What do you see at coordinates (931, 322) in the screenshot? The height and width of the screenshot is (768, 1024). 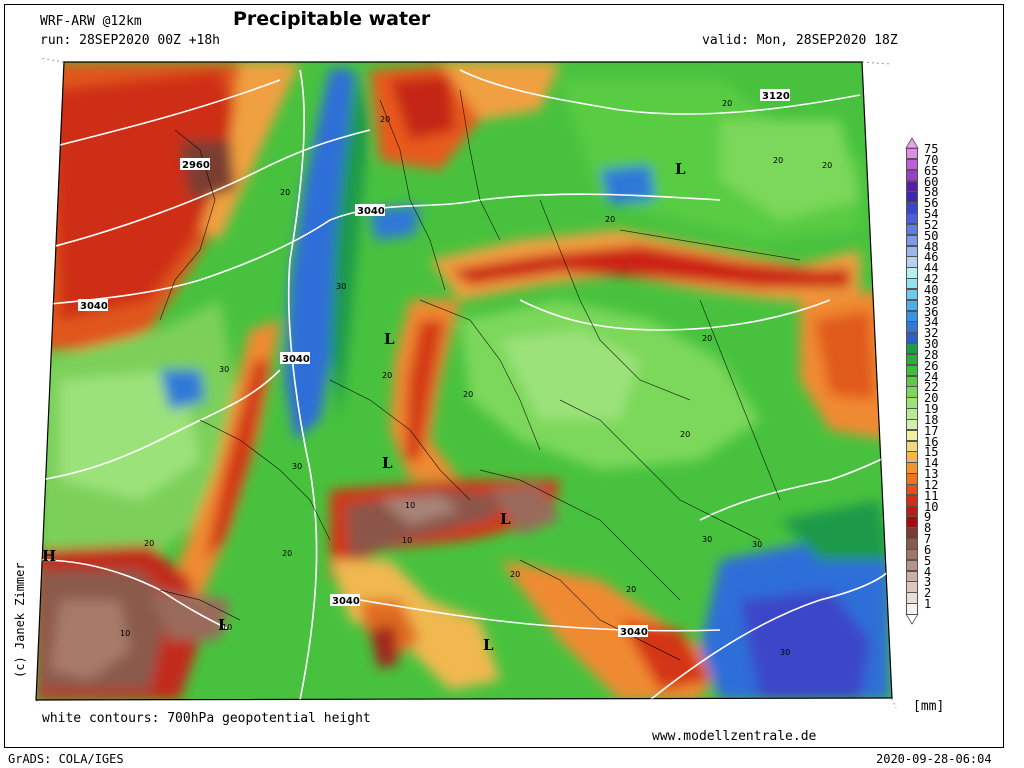 I see `legend-value: 34` at bounding box center [931, 322].